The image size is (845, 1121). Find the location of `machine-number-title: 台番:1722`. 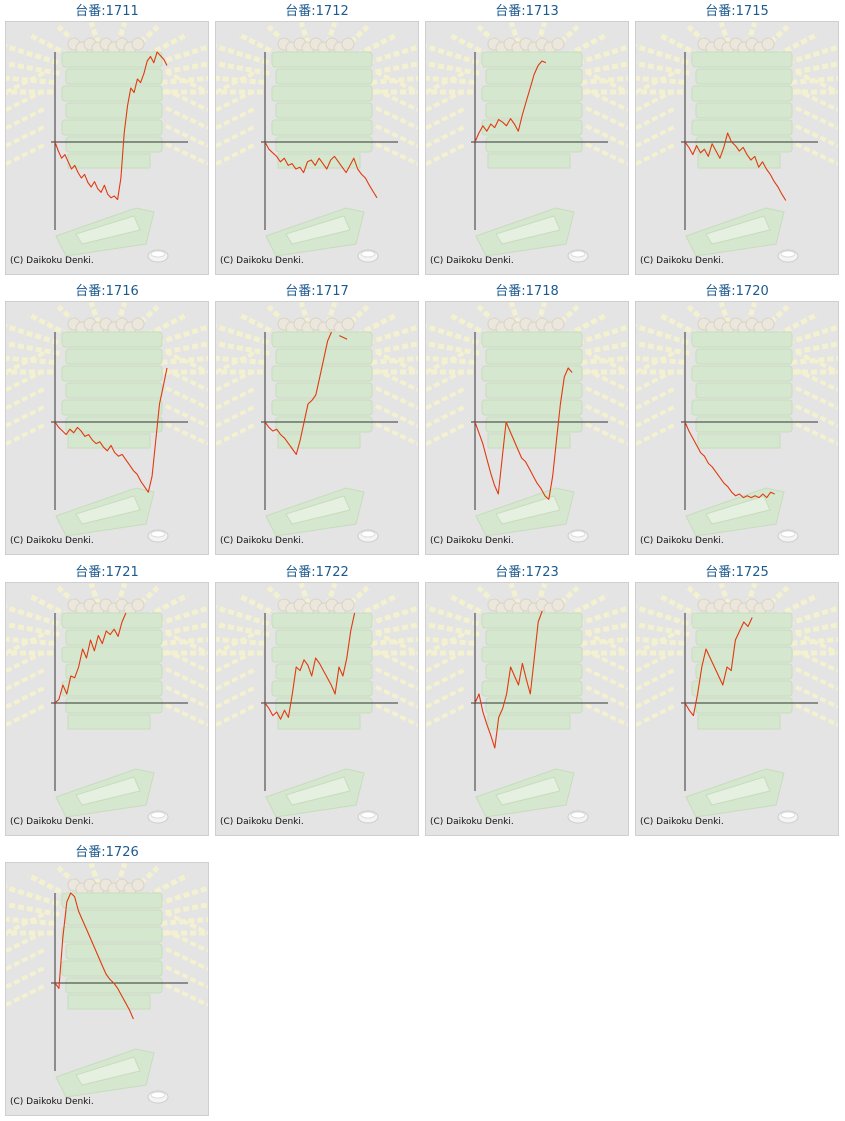

machine-number-title: 台番:1722 is located at coordinates (317, 572).